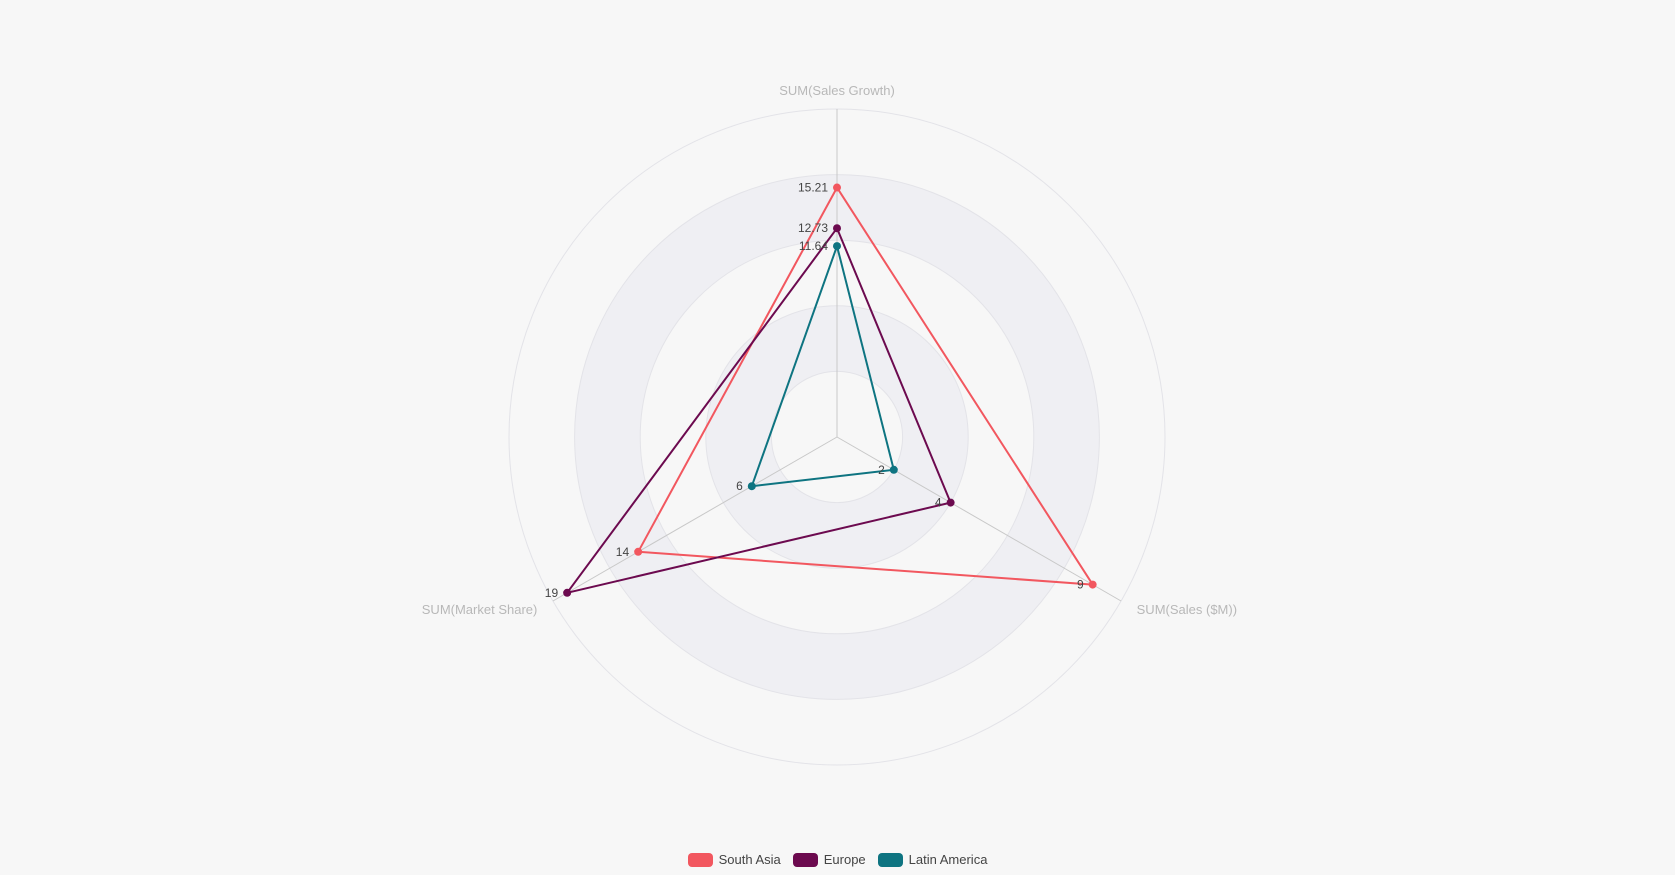 The height and width of the screenshot is (875, 1675). What do you see at coordinates (805, 859) in the screenshot?
I see `legend-swatch-europe` at bounding box center [805, 859].